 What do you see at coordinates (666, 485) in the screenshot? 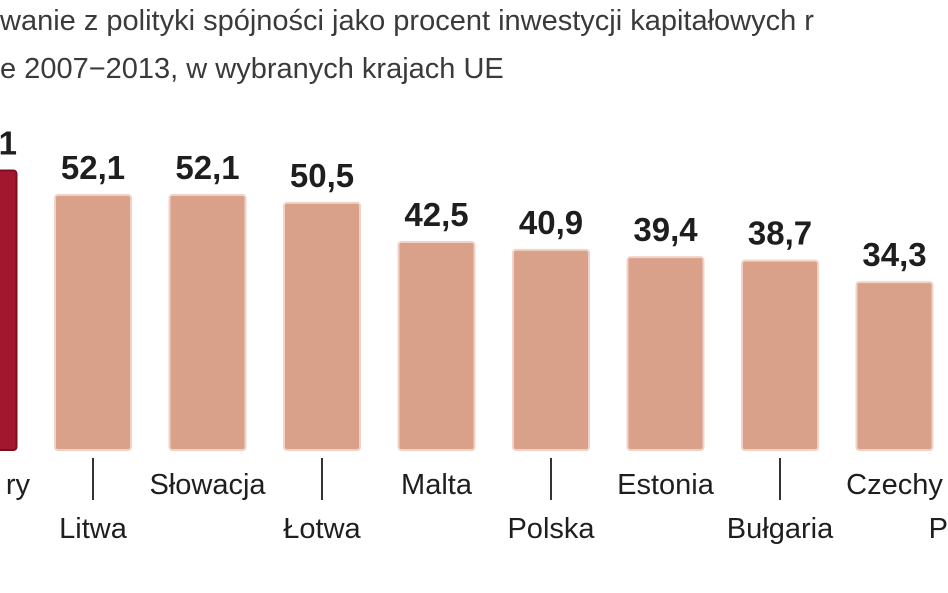
I see `x-tick-label: Estonia` at bounding box center [666, 485].